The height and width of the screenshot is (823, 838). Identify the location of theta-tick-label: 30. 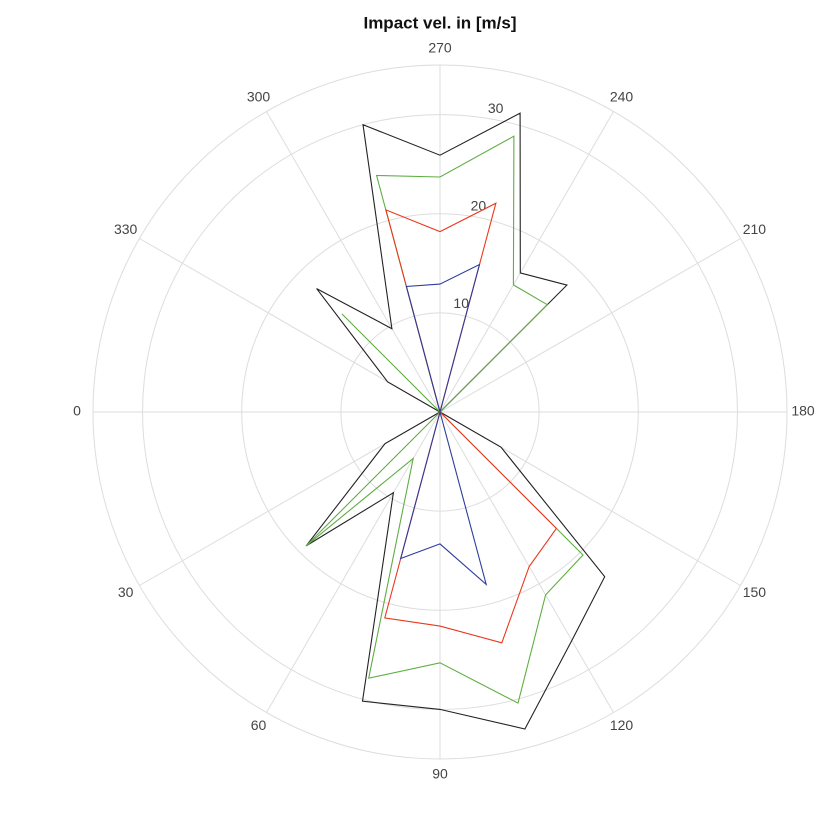
(126, 592).